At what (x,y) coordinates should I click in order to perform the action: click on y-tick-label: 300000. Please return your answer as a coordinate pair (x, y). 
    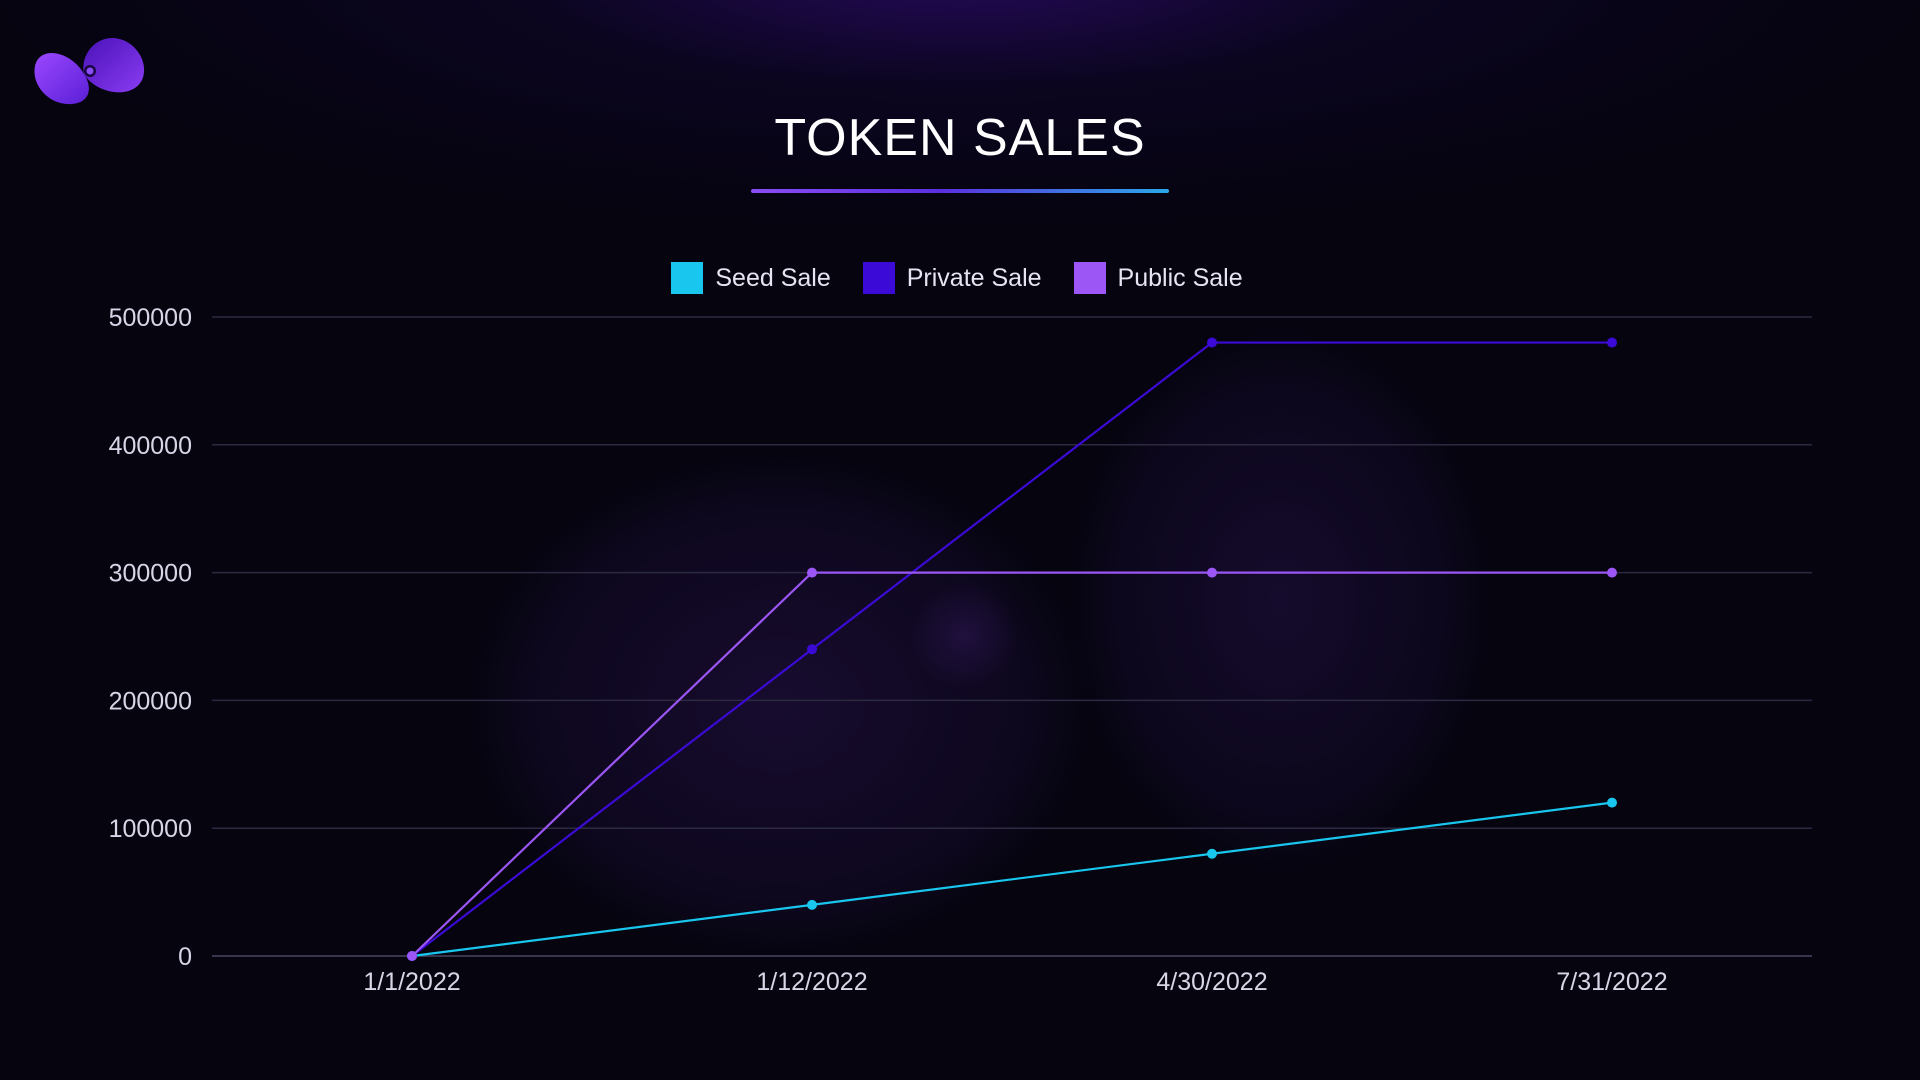
    Looking at the image, I should click on (150, 574).